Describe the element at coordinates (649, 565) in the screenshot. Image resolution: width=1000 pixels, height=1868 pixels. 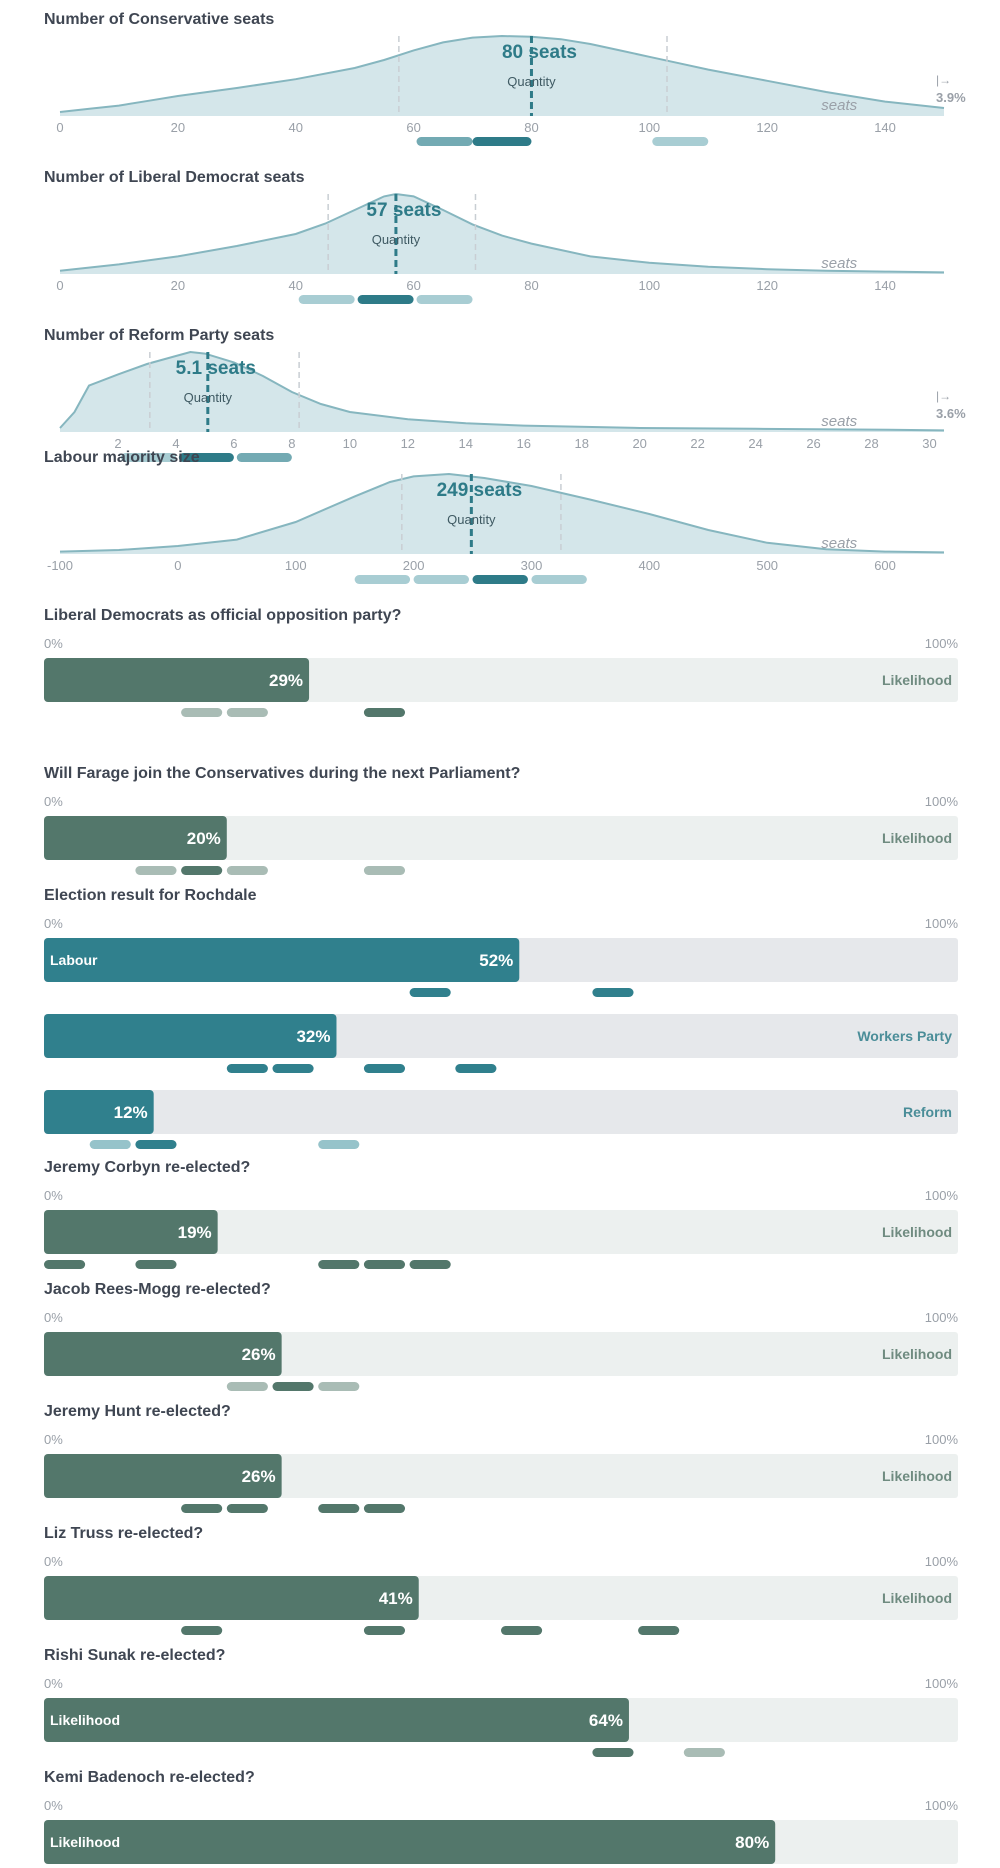
I see `x-tick-label: 400` at that location.